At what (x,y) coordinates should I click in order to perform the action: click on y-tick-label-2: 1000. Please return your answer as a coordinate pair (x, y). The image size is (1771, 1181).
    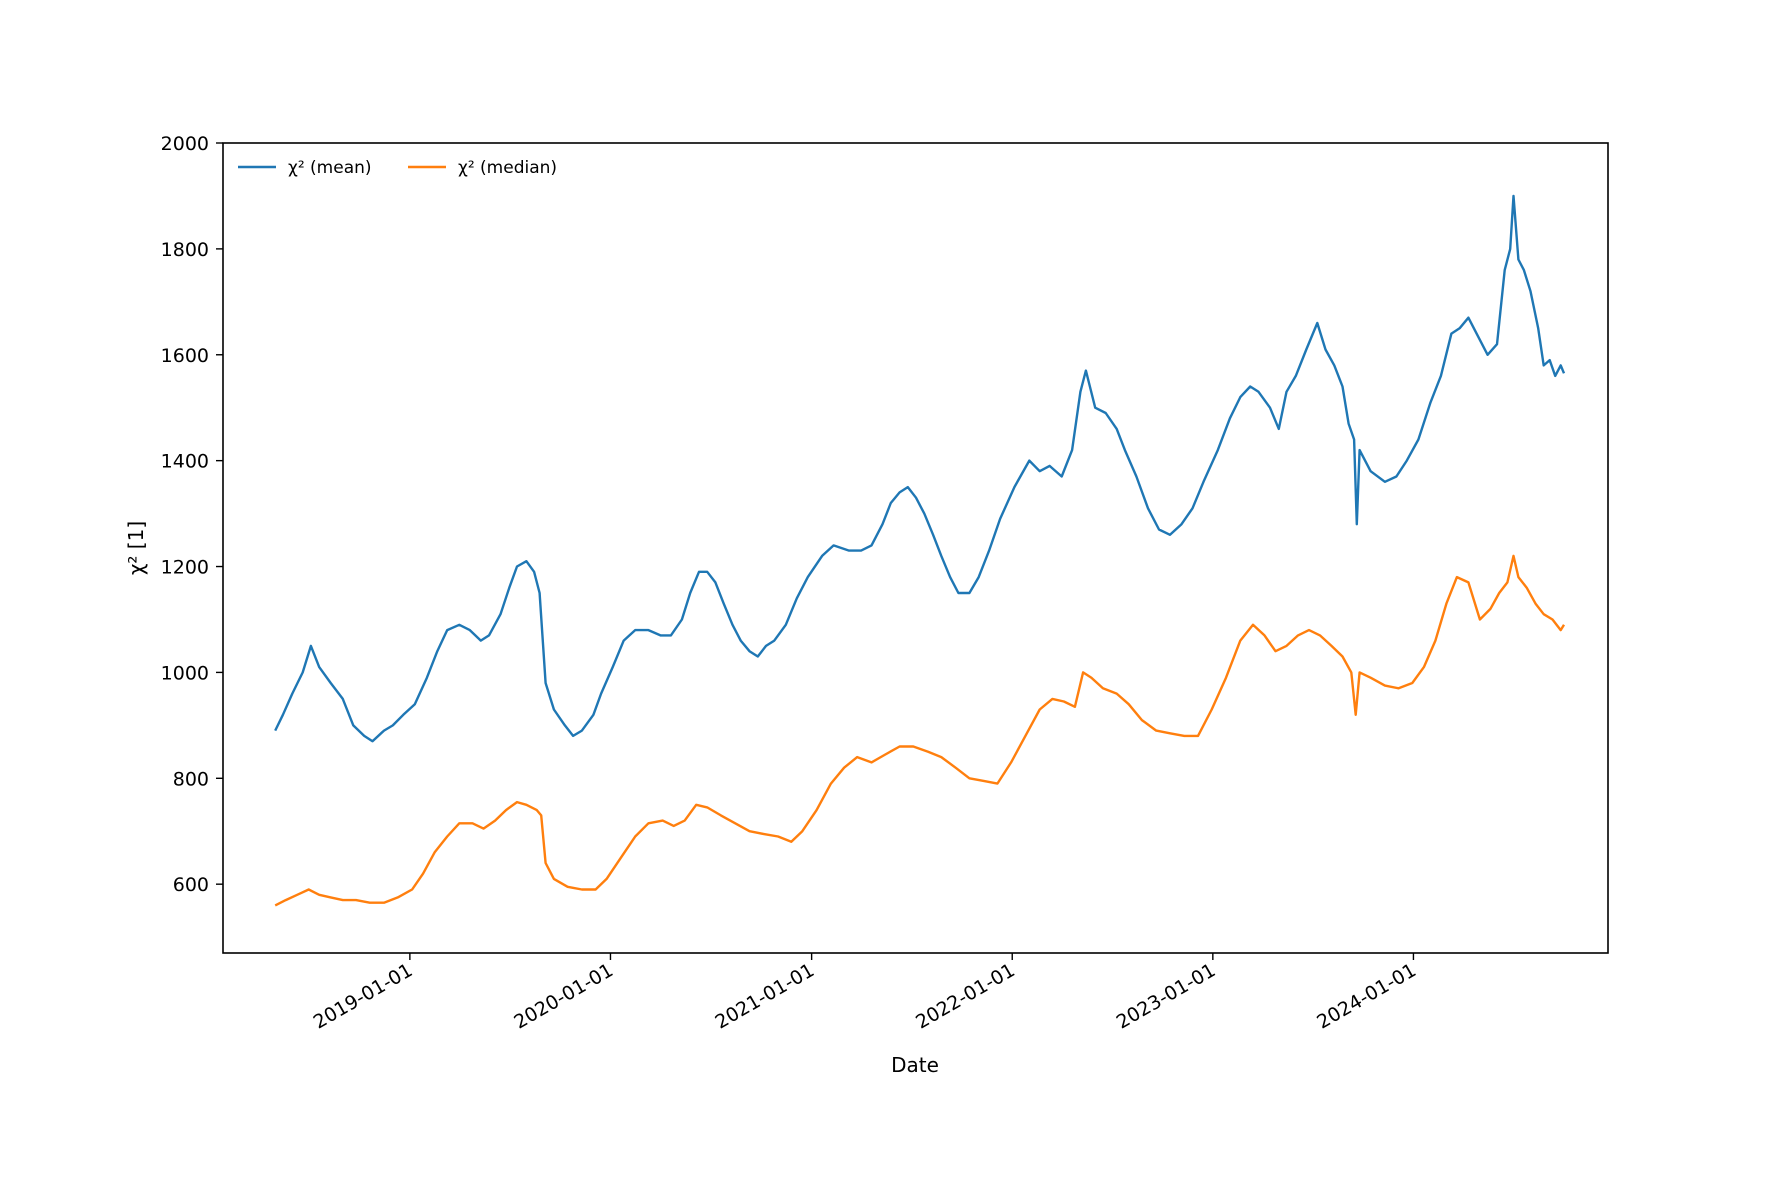
    Looking at the image, I should click on (185, 673).